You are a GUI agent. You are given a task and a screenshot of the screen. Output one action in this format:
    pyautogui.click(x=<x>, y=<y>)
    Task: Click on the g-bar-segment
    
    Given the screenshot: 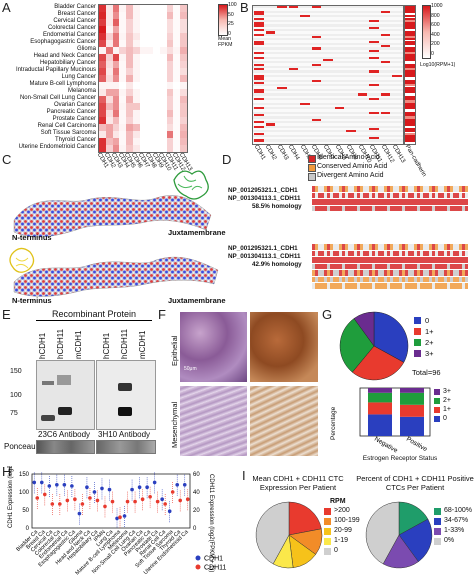 What is the action you would take?
    pyautogui.click(x=412, y=426)
    